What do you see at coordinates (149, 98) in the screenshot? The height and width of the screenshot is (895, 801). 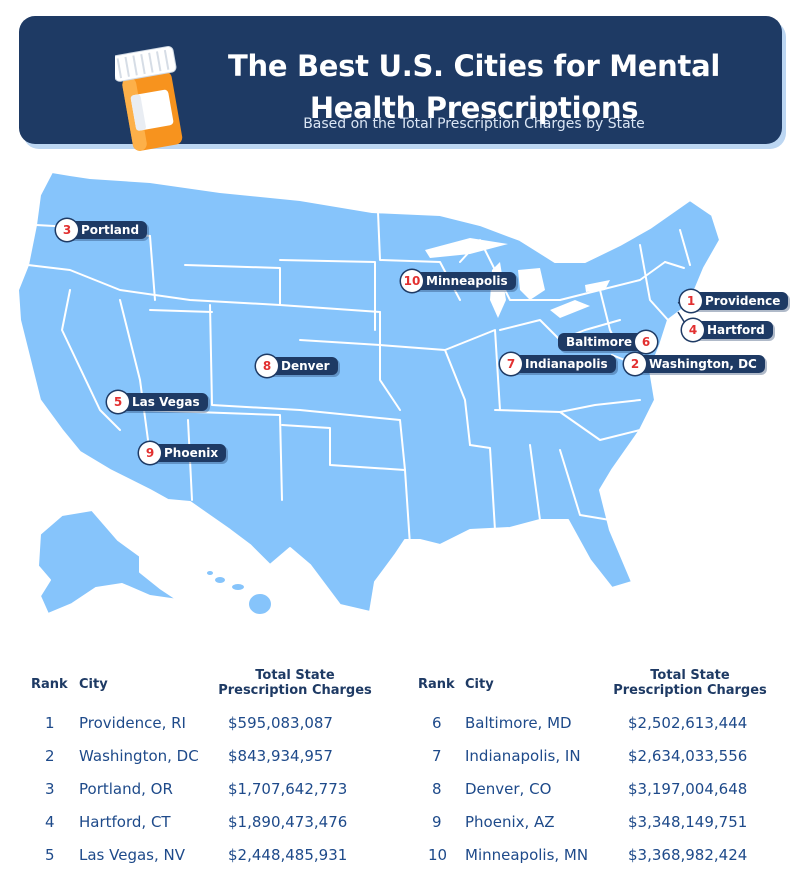 I see `pill-bottle-icon` at bounding box center [149, 98].